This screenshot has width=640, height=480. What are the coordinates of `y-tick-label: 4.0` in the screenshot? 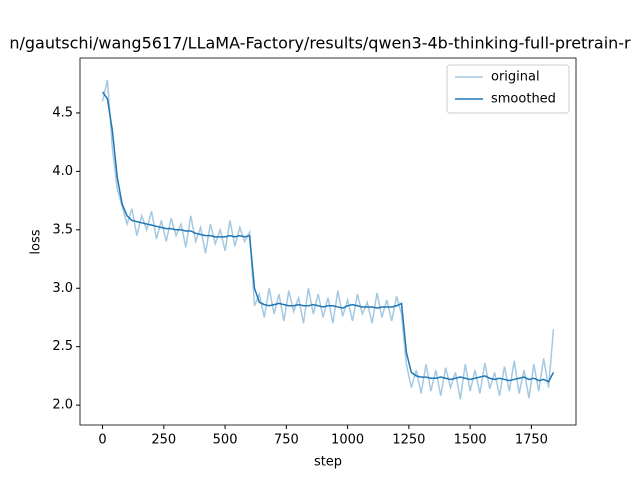 It's located at (62, 171).